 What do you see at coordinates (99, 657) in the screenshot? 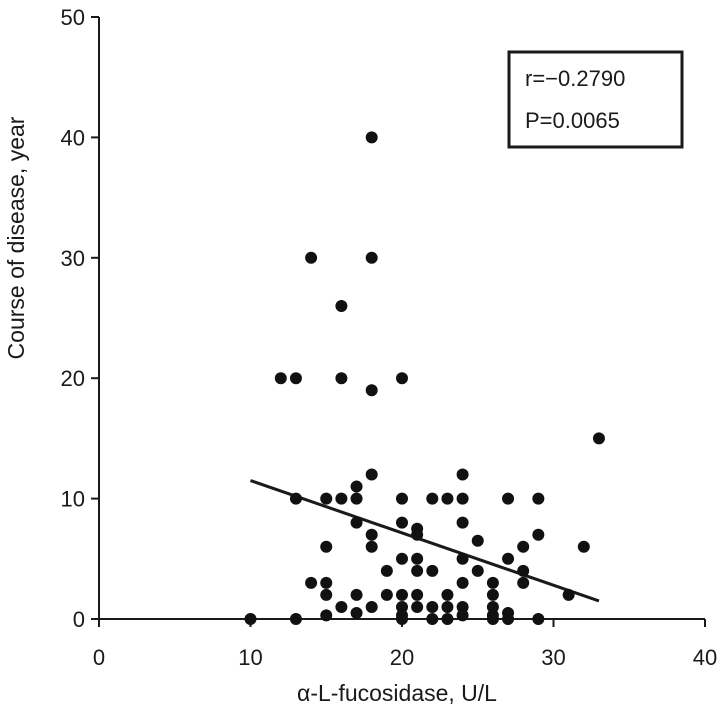
I see `x-tick-label: 0` at bounding box center [99, 657].